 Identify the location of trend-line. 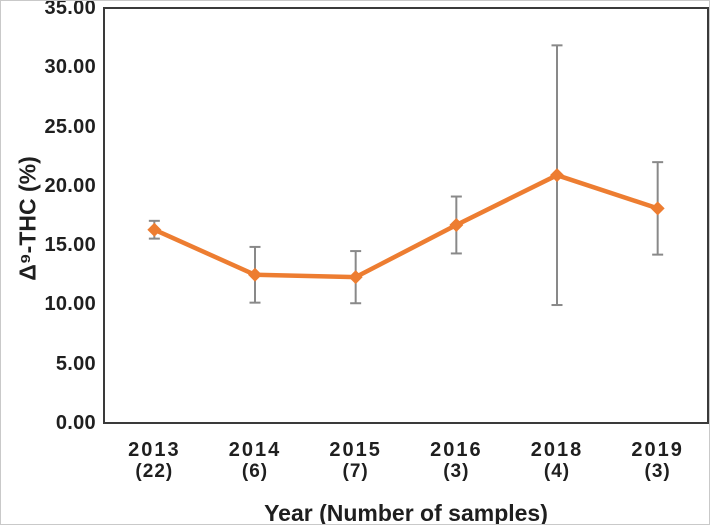
(406, 226).